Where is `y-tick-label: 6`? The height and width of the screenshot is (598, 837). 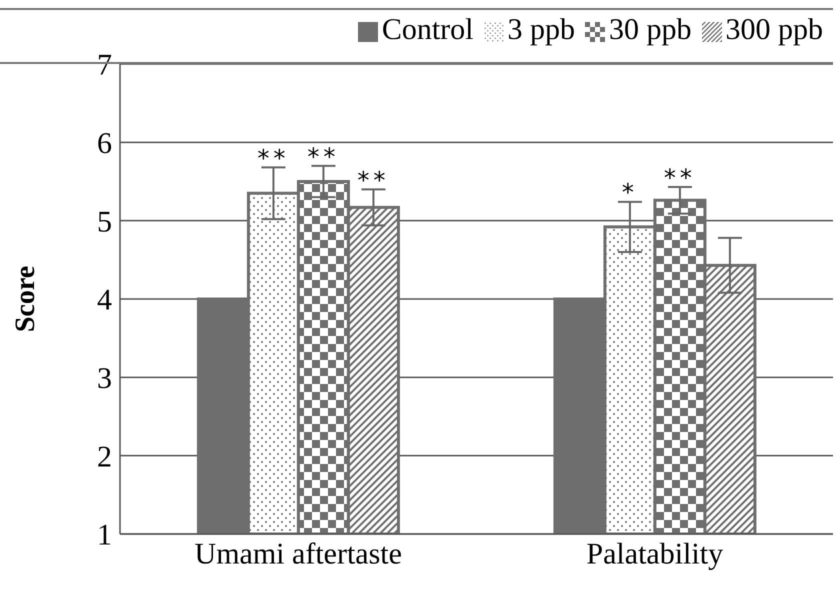 y-tick-label: 6 is located at coordinates (104, 143).